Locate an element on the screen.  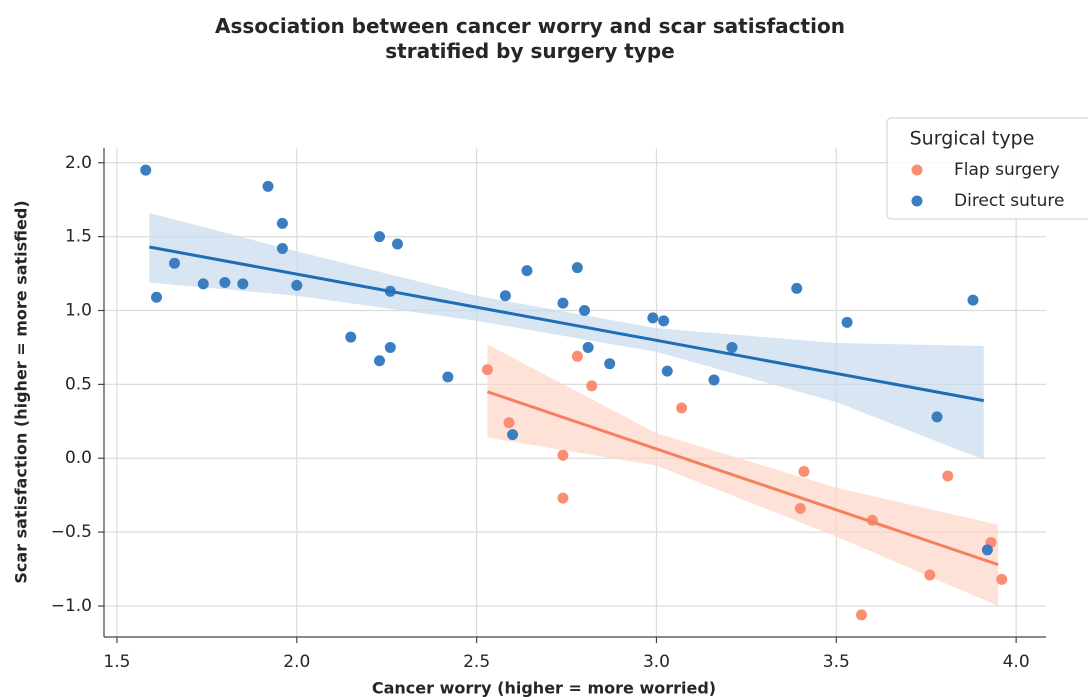
x-tick-label: 3.0 is located at coordinates (656, 662).